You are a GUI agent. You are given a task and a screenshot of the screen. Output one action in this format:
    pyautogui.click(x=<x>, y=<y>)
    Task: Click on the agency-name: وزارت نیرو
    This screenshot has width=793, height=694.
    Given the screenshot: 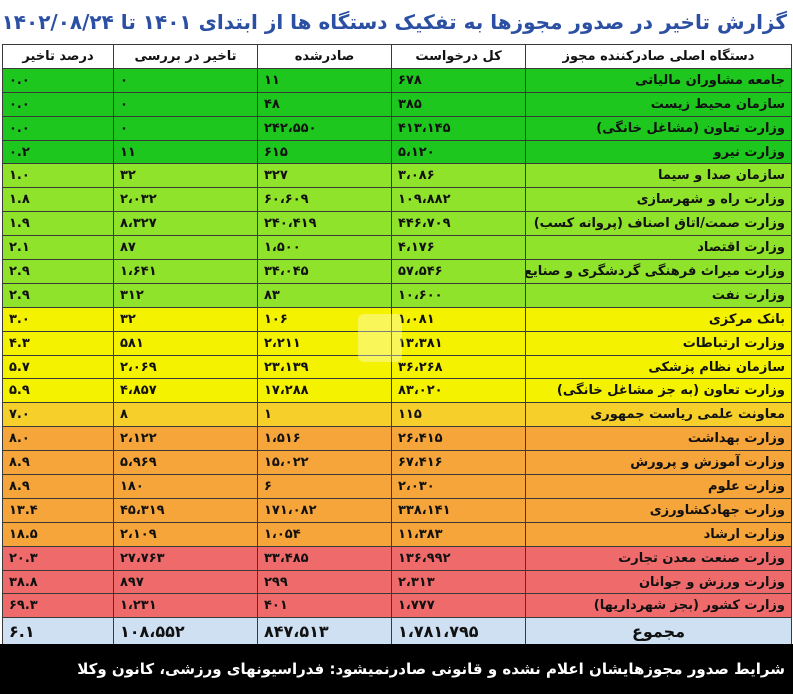 What is the action you would take?
    pyautogui.click(x=658, y=152)
    